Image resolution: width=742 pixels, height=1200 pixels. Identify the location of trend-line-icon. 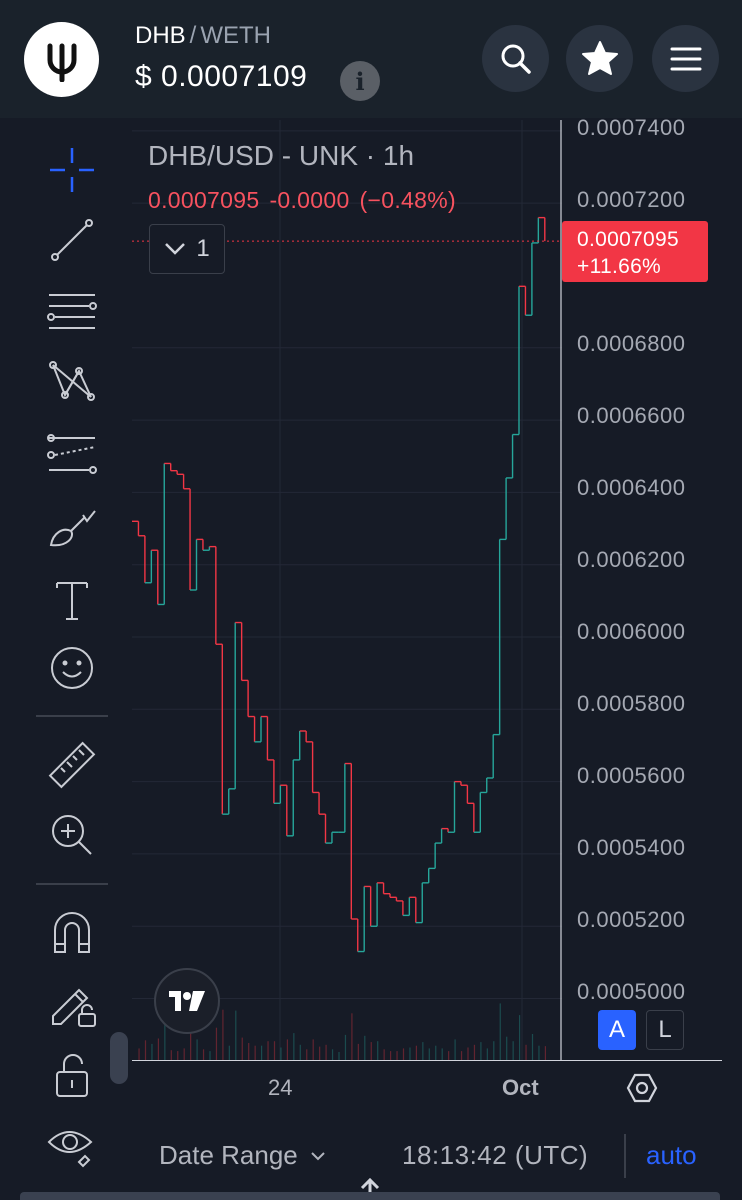
(72, 240).